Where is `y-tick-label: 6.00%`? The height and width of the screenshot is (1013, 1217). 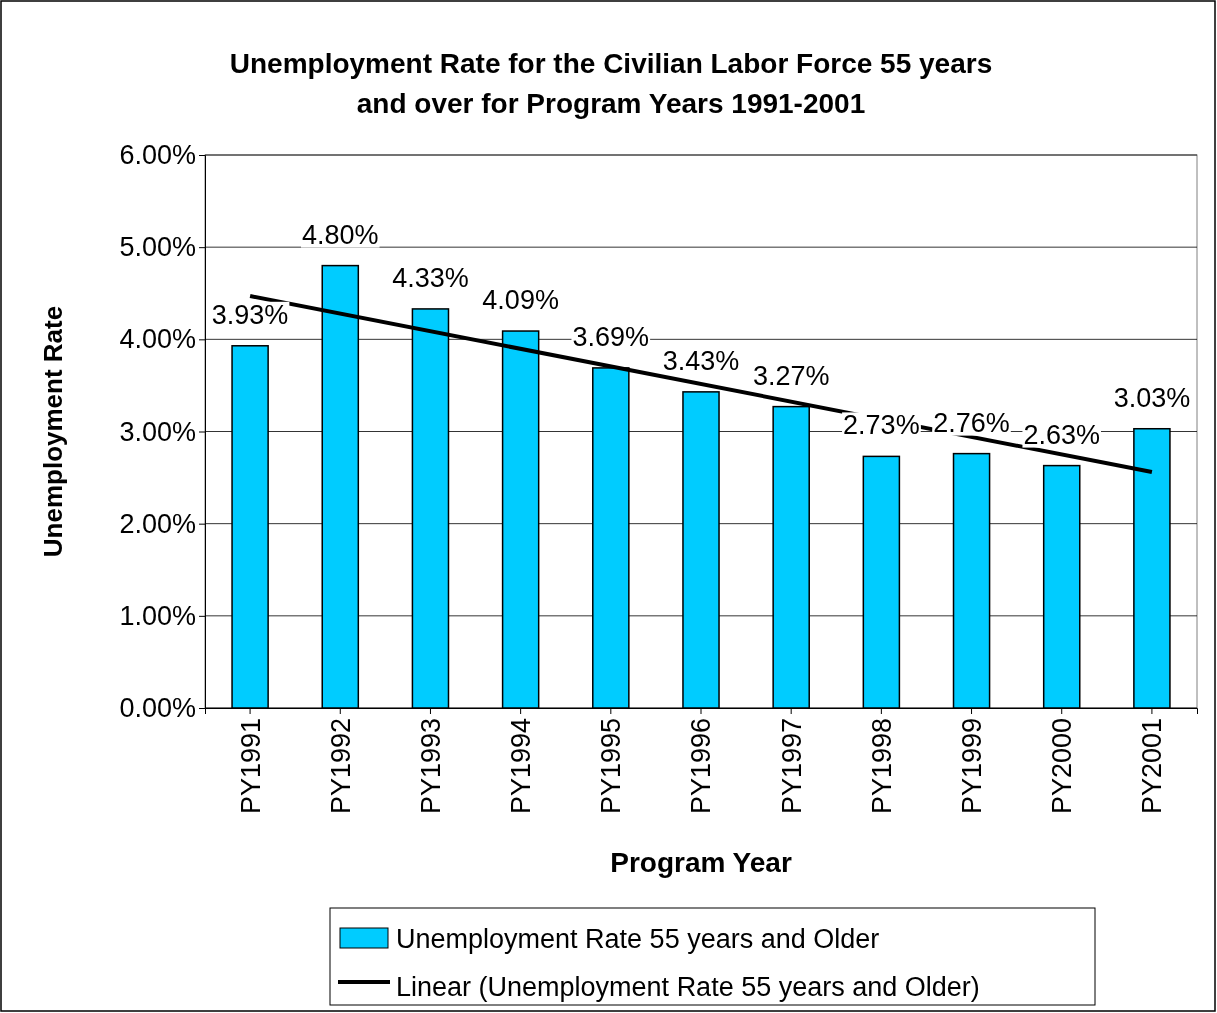 y-tick-label: 6.00% is located at coordinates (157, 155).